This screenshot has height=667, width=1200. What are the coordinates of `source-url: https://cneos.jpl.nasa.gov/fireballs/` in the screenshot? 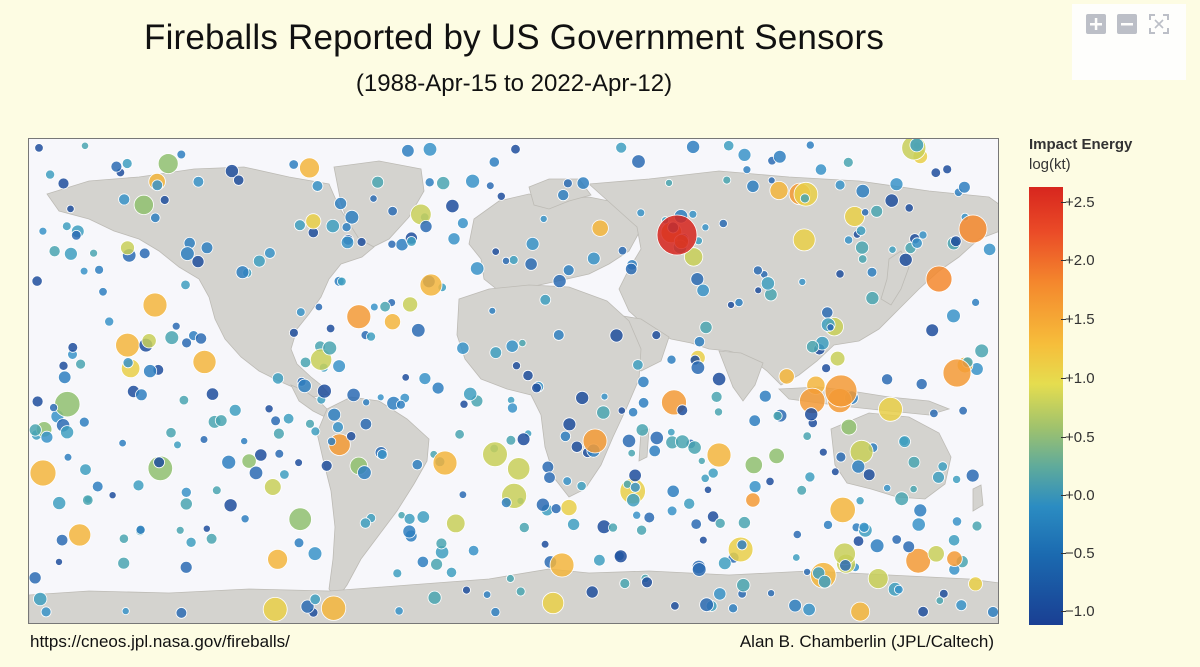 It's located at (160, 641).